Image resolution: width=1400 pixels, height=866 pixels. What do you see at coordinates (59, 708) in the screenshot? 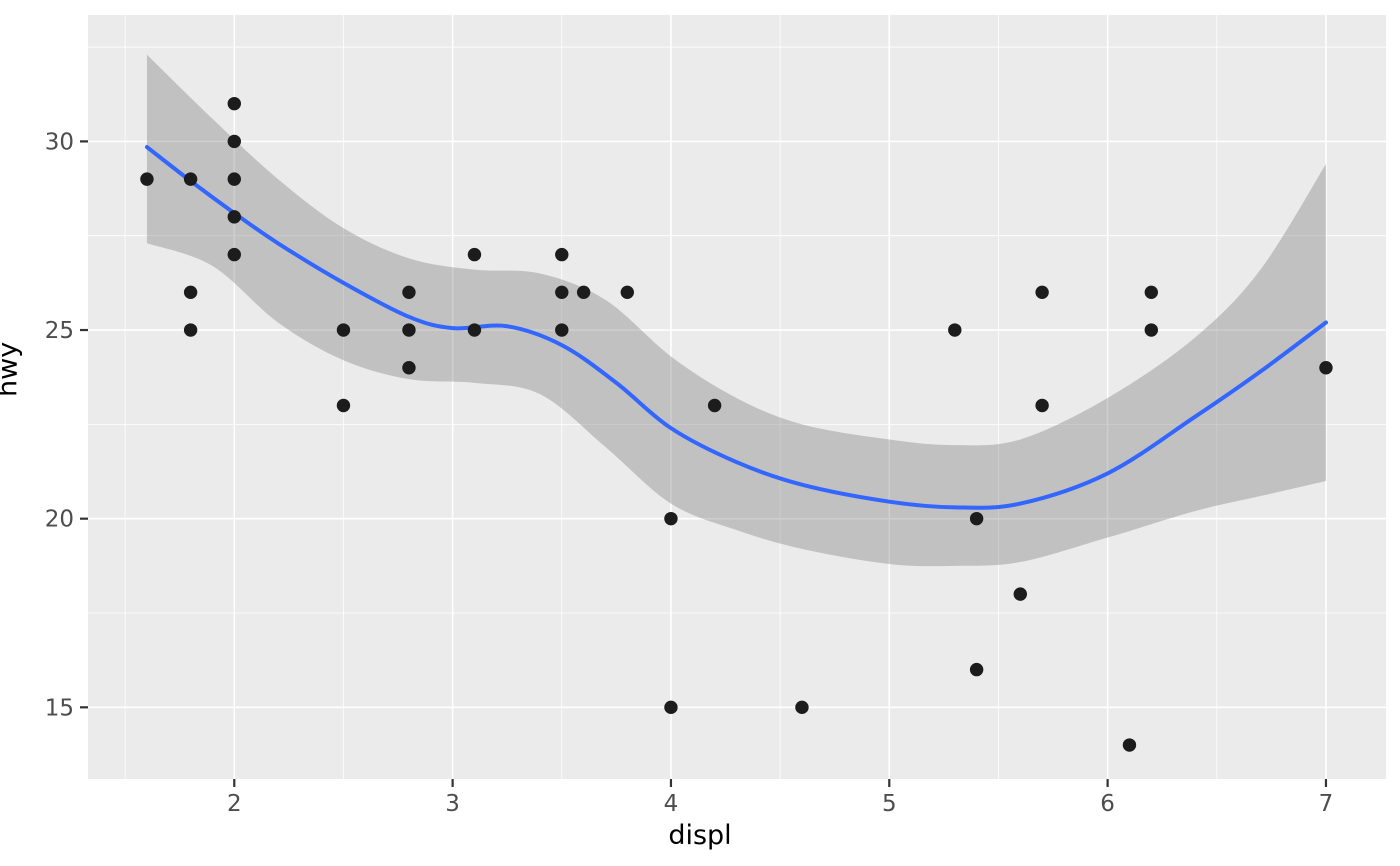
I see `y-tick-label-15: 15` at bounding box center [59, 708].